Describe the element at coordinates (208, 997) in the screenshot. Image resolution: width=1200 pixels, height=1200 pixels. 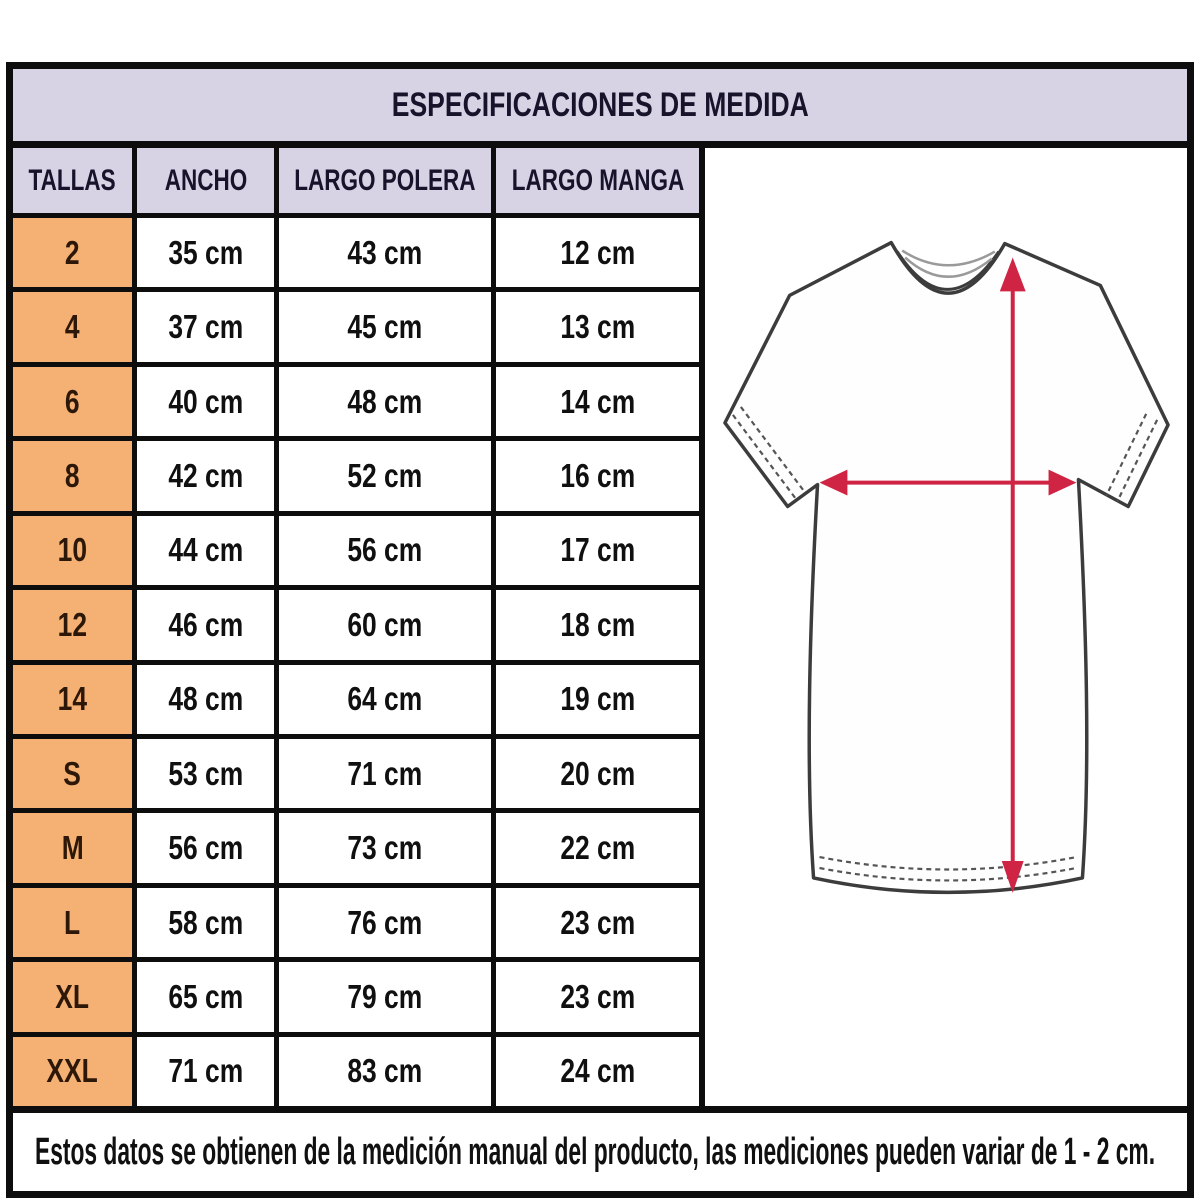
I see `width-value-cell: 65 cm` at that location.